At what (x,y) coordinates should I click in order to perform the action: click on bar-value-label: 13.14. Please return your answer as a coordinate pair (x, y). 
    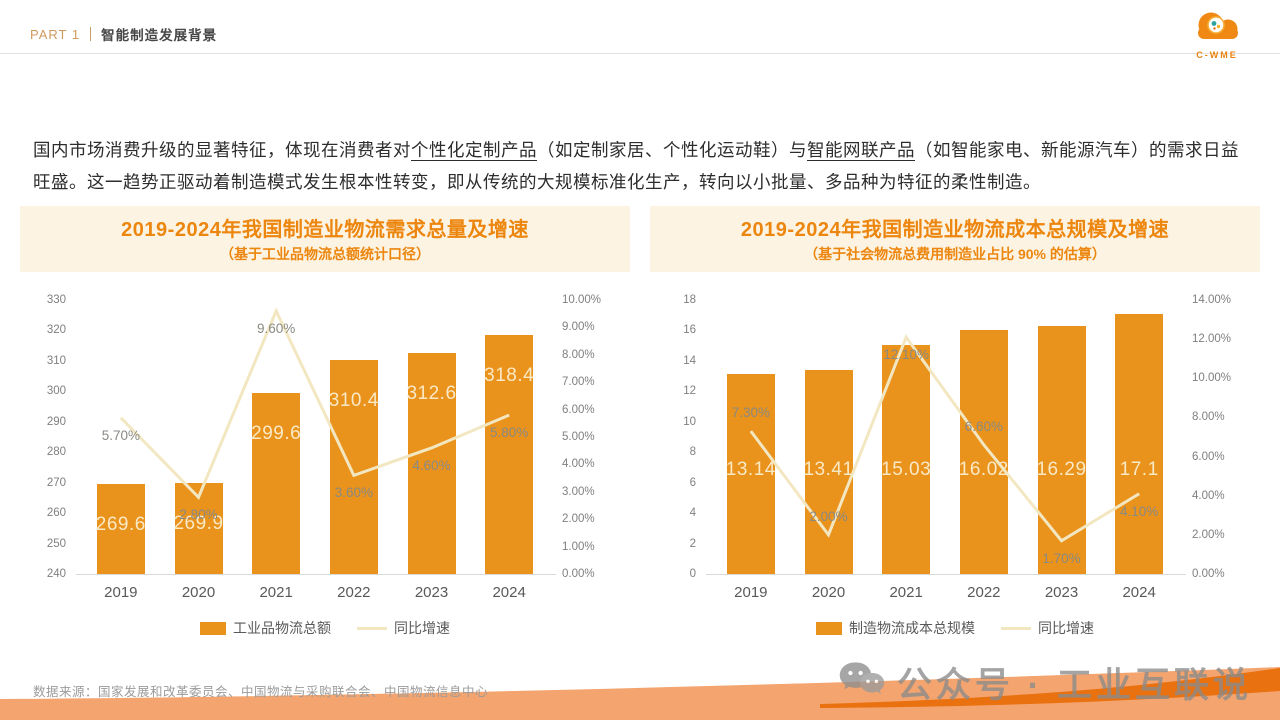
    Looking at the image, I should click on (750, 469).